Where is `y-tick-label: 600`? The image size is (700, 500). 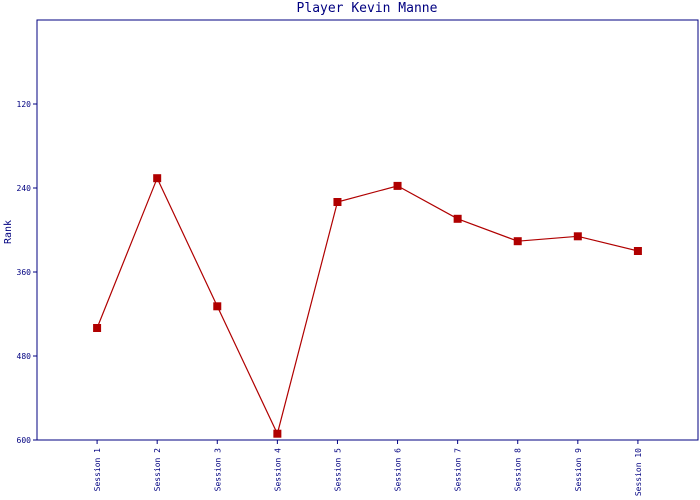 y-tick-label: 600 is located at coordinates (24, 440).